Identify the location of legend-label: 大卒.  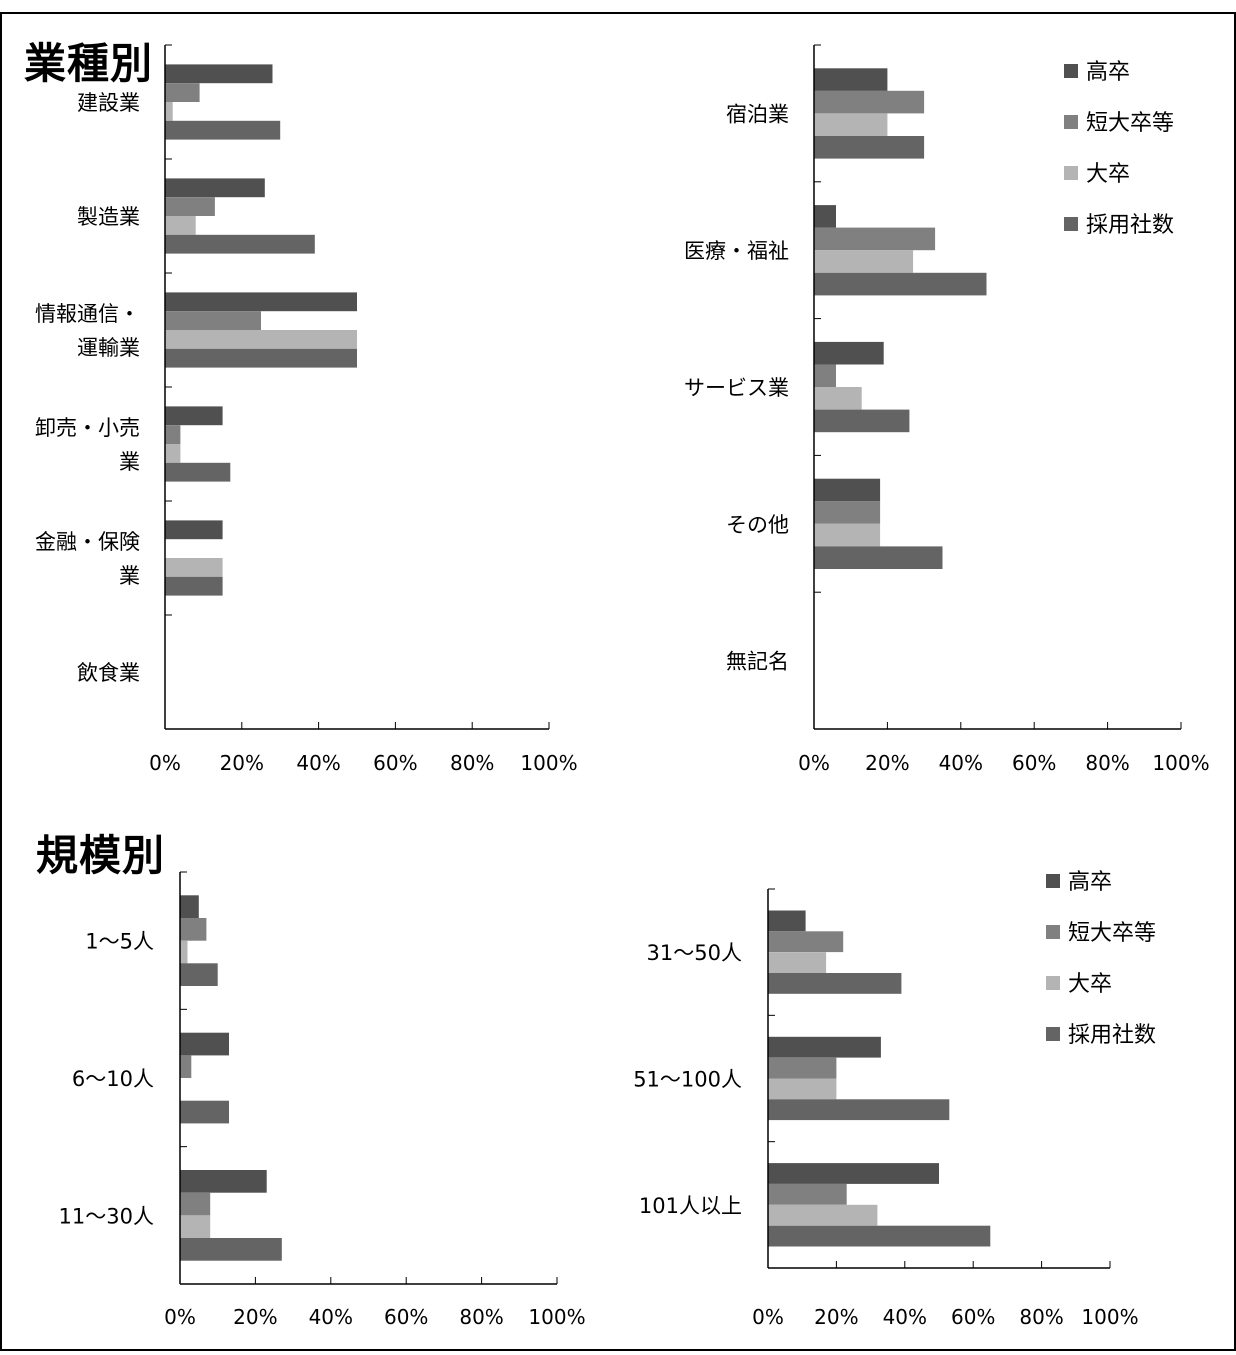
(1090, 984).